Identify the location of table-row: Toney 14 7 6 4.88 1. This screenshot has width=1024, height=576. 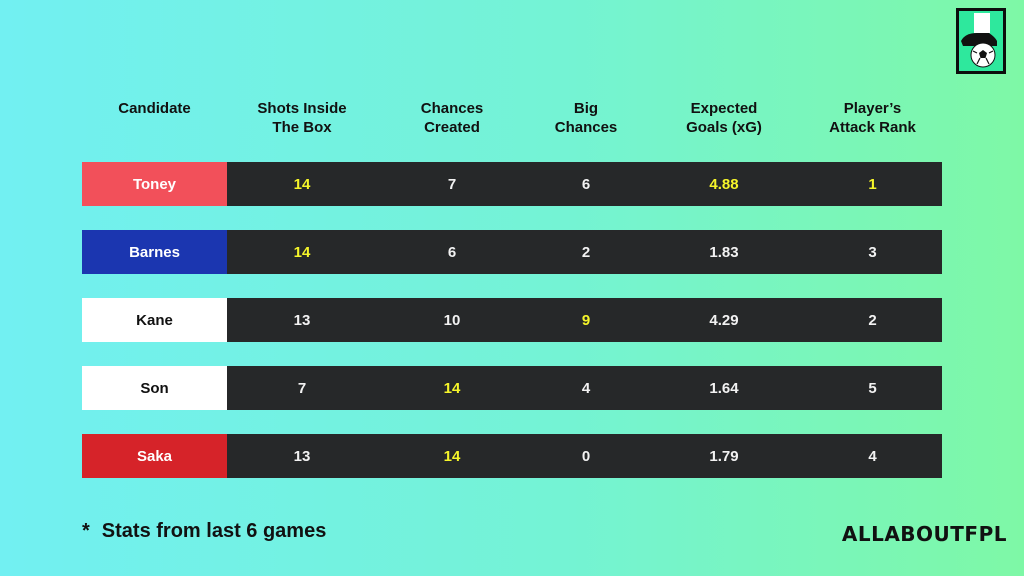
(512, 184).